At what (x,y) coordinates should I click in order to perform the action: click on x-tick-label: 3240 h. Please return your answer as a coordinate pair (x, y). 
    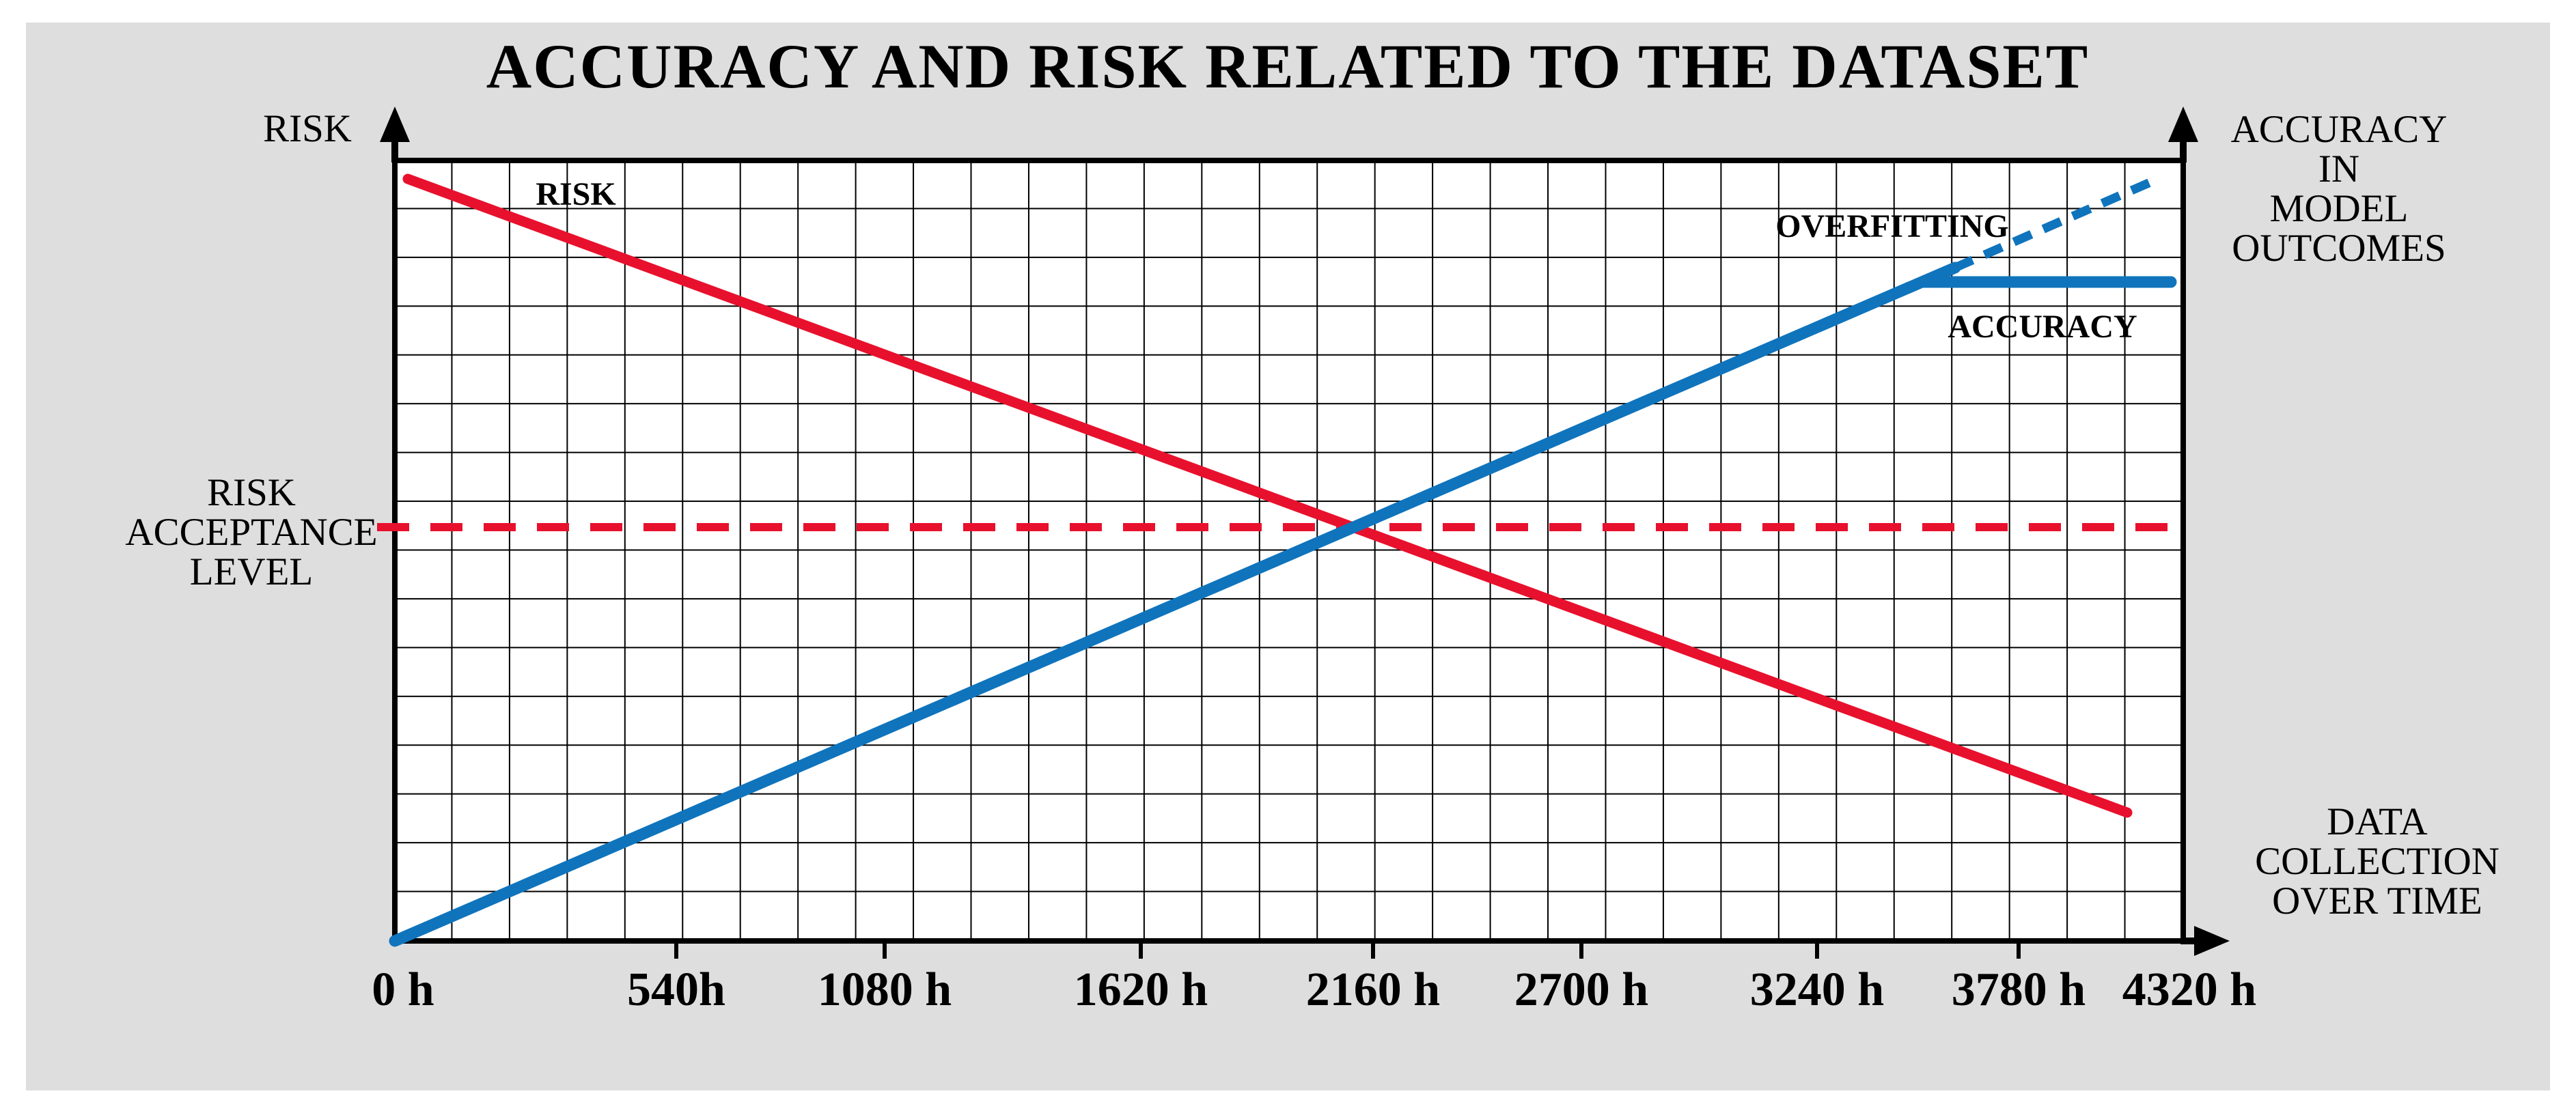
    Looking at the image, I should click on (1817, 990).